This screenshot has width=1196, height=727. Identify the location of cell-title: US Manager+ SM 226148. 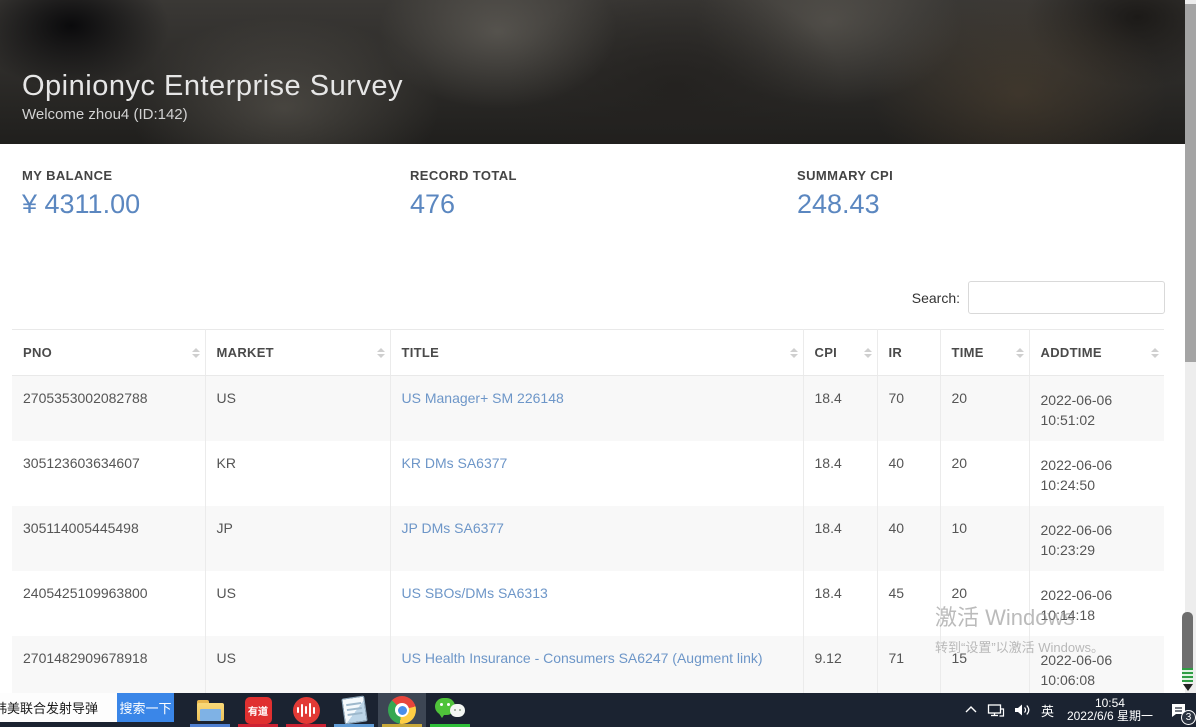
(597, 408).